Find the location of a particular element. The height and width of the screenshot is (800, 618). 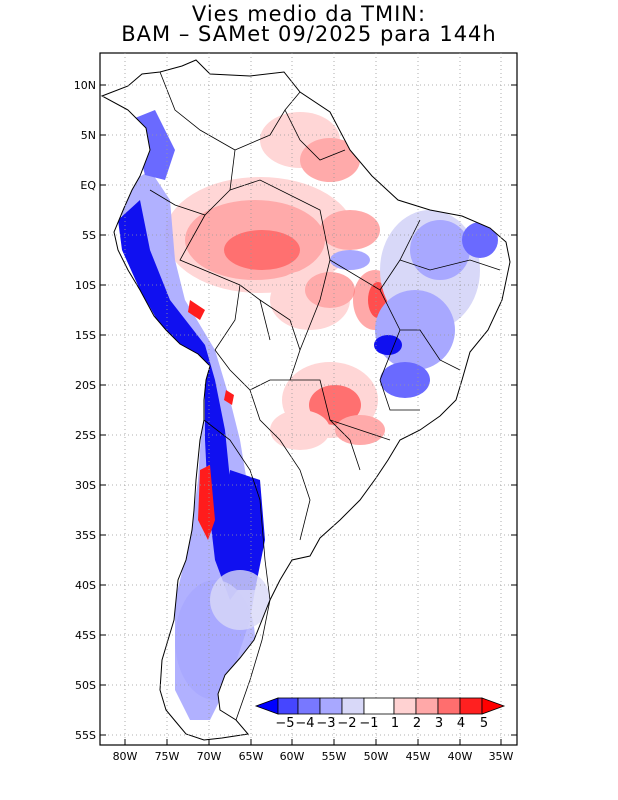

lat-label: EQ is located at coordinates (88, 185).